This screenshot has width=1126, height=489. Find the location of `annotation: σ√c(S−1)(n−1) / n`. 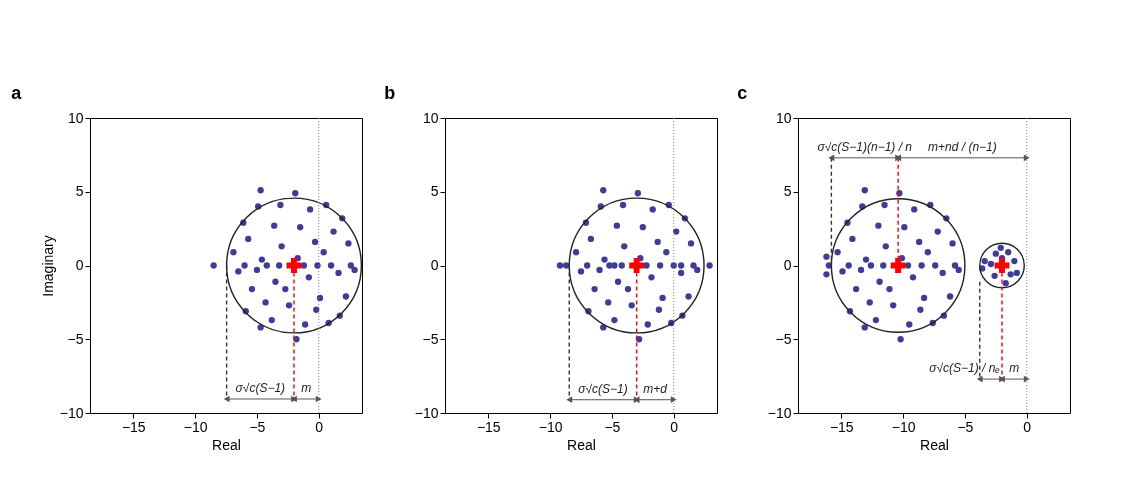

annotation: σ√c(S−1)(n−1) / n is located at coordinates (865, 146).